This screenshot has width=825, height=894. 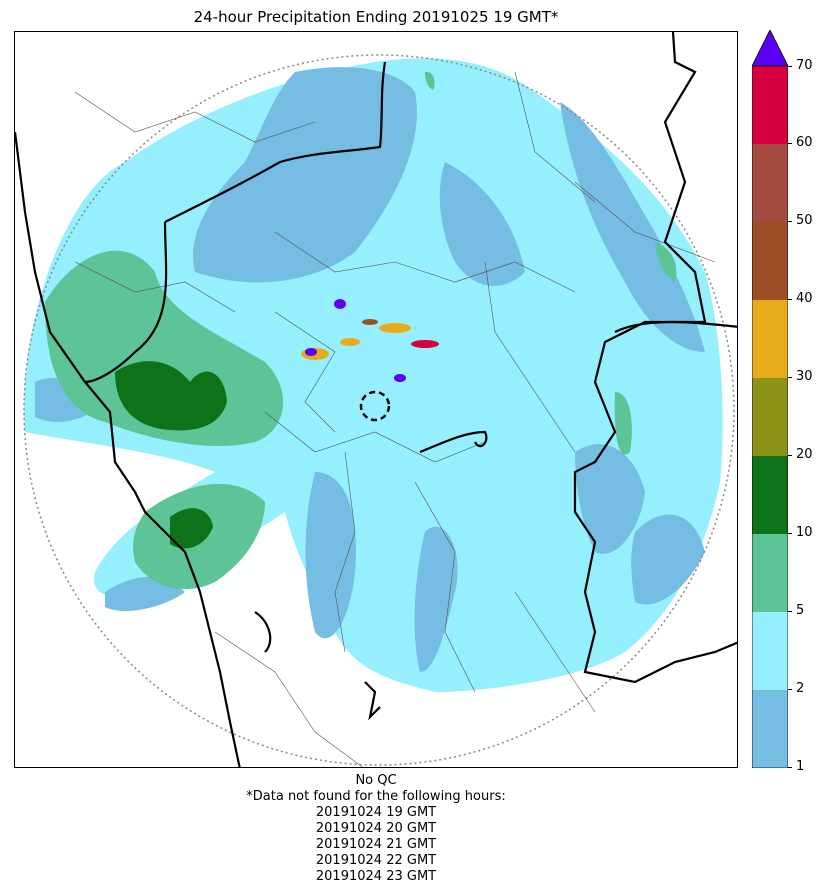 I want to click on colorbar-tick-label: 30, so click(x=804, y=376).